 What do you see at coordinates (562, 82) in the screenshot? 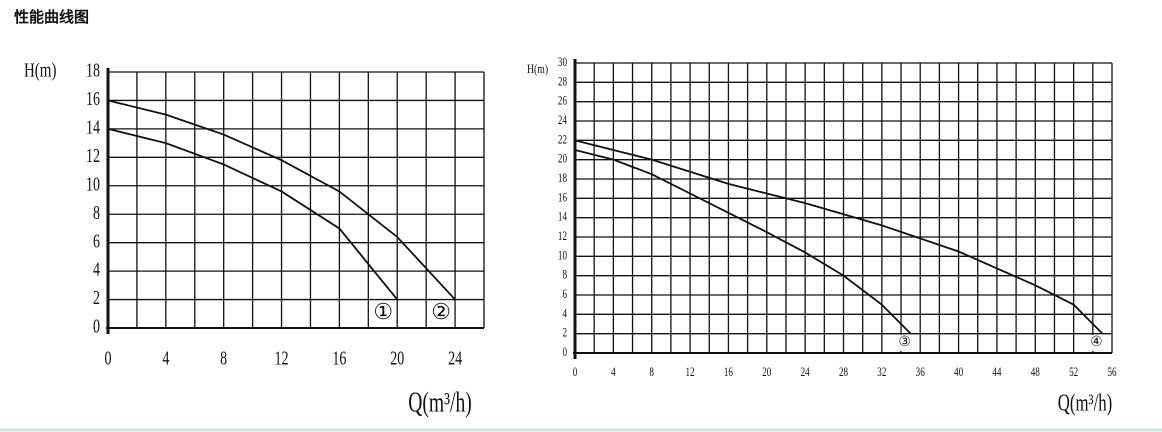
I see `y-tick-label: 28` at bounding box center [562, 82].